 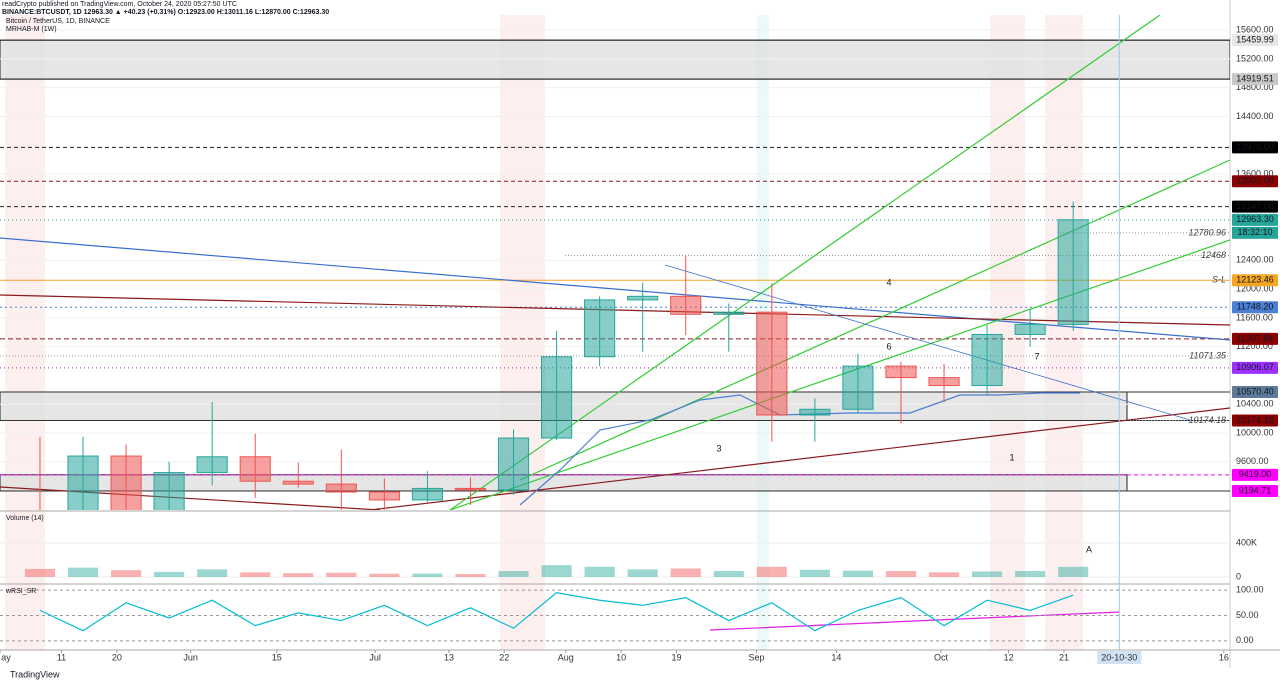 I want to click on y-tick-label: 14800.00, so click(x=1255, y=87).